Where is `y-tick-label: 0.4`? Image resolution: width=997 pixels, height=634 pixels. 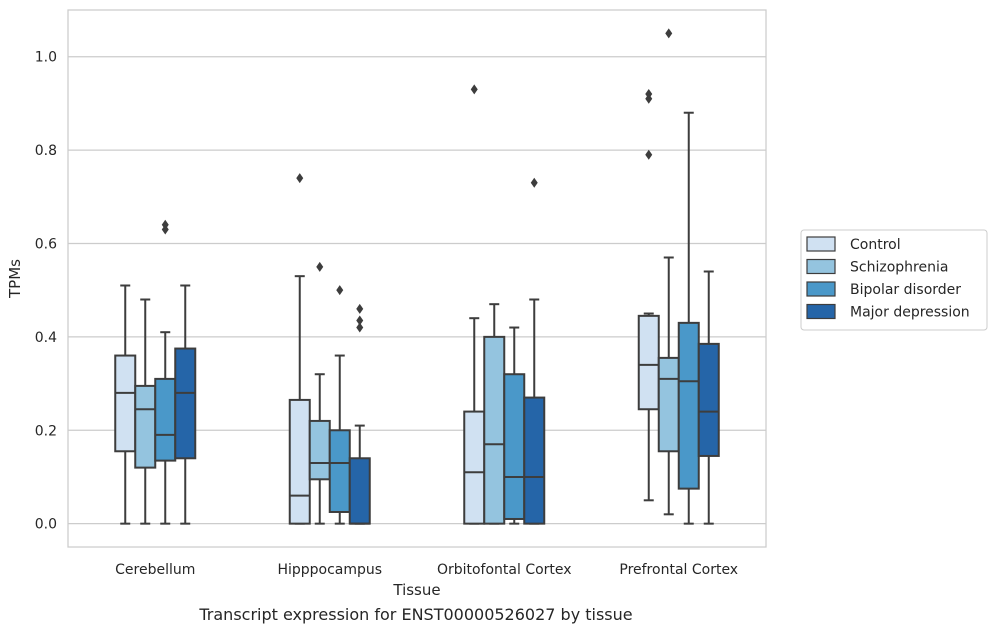
y-tick-label: 0.4 is located at coordinates (46, 338).